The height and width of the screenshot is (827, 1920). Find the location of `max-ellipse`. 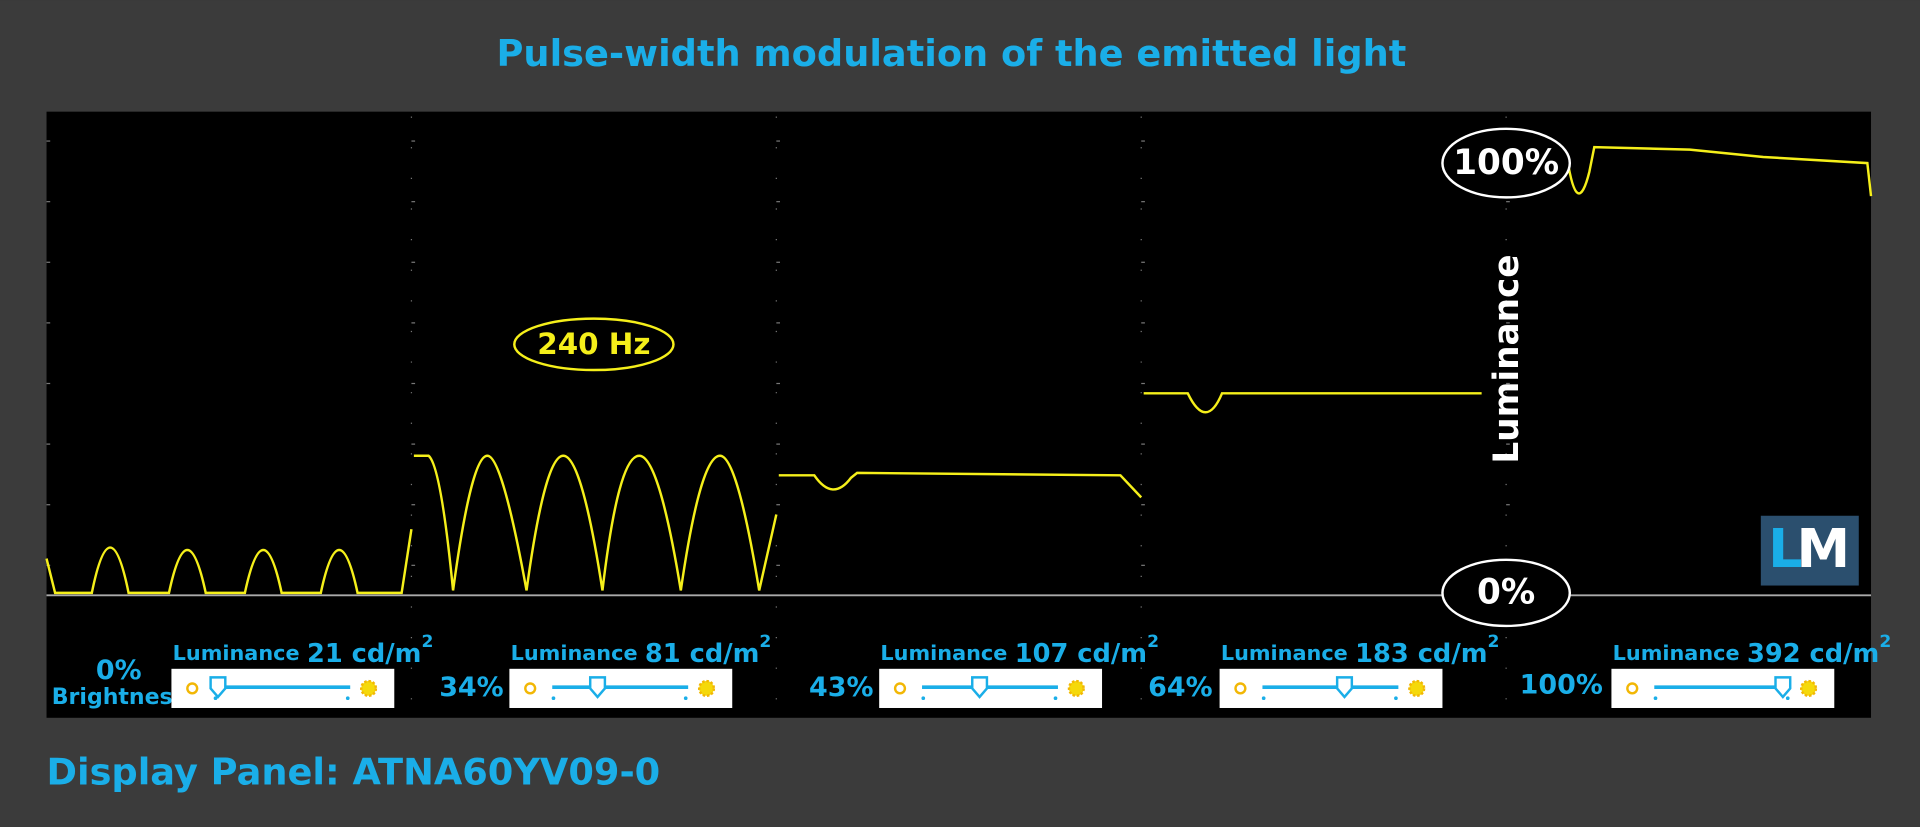

max-ellipse is located at coordinates (1506, 163).